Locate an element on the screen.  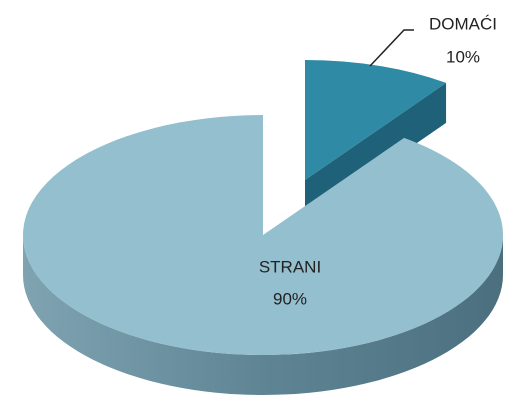
category-label: DOMAĆI is located at coordinates (463, 23).